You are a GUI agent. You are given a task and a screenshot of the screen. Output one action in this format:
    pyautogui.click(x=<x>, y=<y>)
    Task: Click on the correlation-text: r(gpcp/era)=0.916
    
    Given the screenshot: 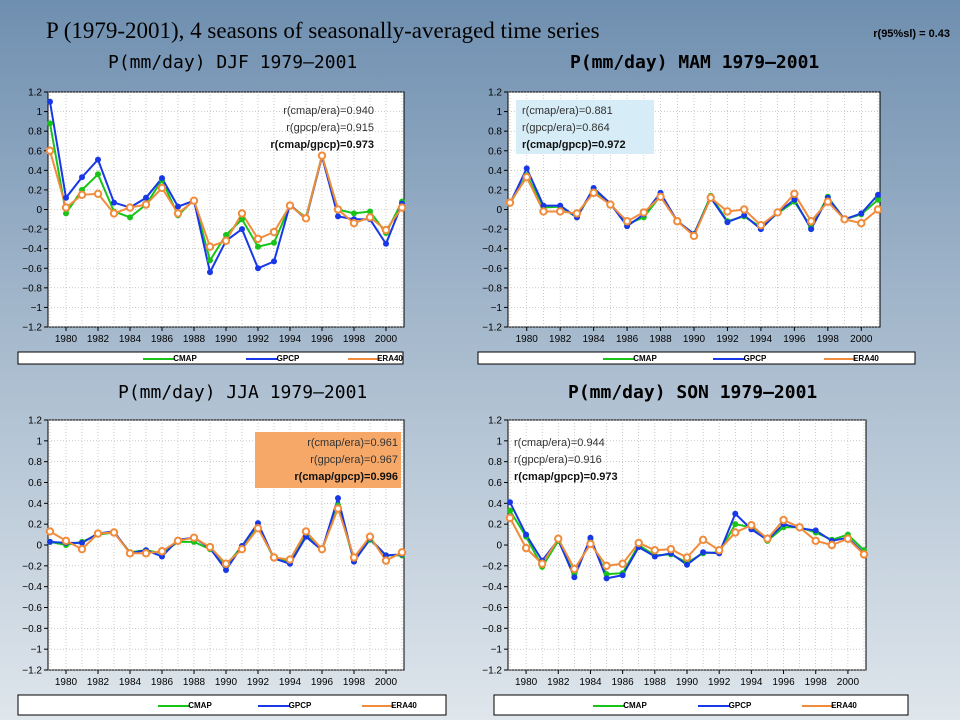 What is the action you would take?
    pyautogui.click(x=558, y=460)
    